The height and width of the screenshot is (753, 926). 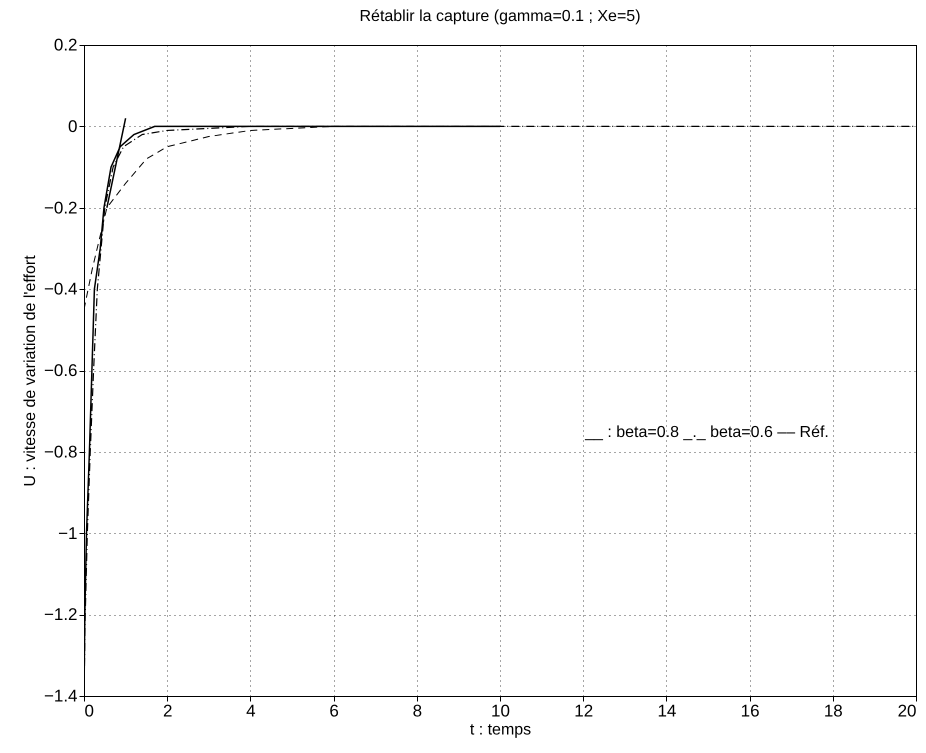 What do you see at coordinates (167, 711) in the screenshot?
I see `x-tick-label: 2` at bounding box center [167, 711].